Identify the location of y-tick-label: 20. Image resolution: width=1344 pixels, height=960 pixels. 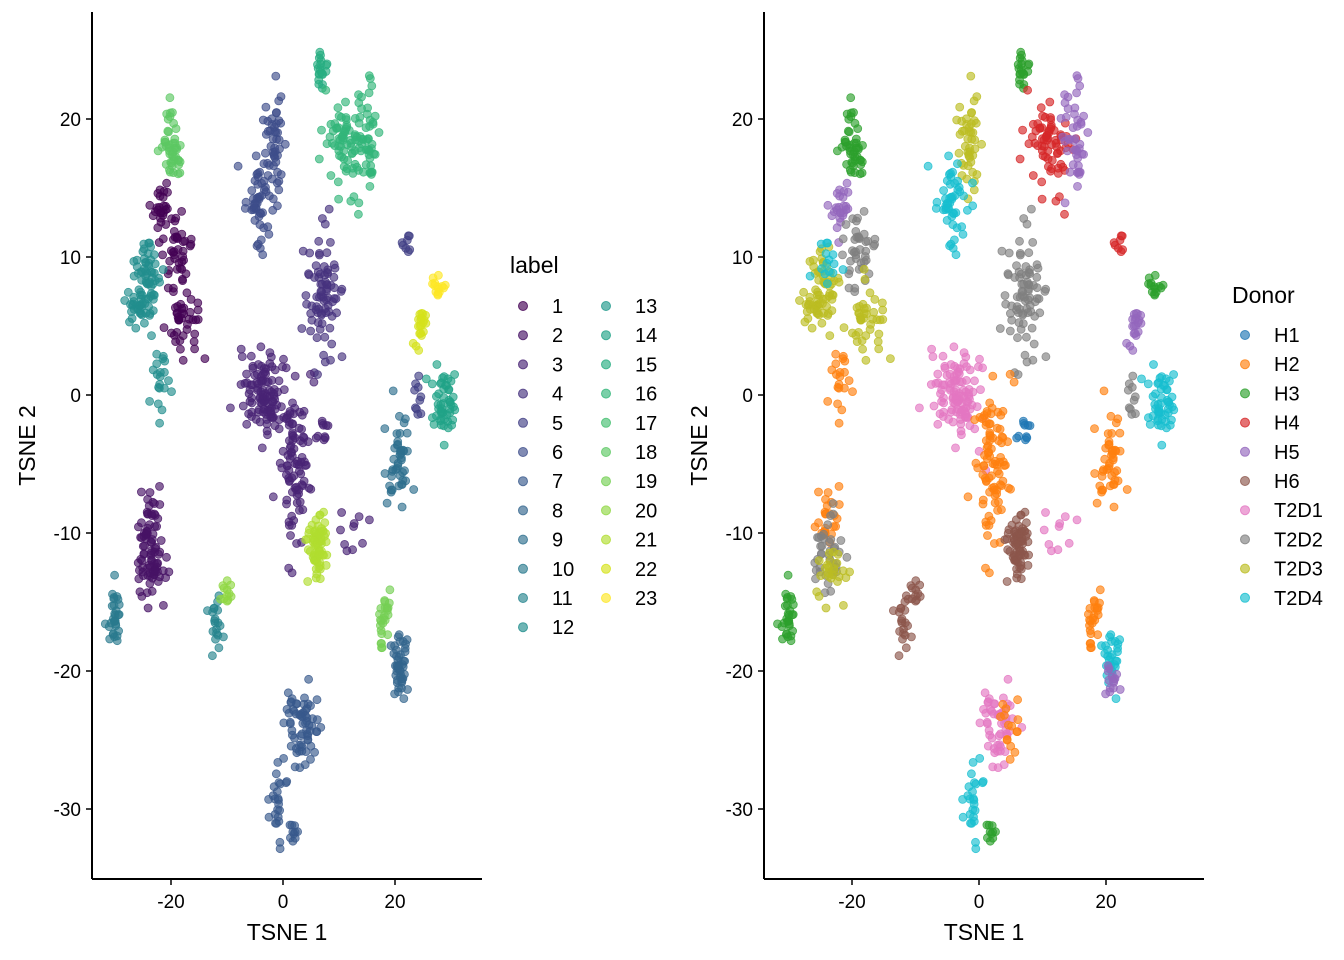
(70, 120).